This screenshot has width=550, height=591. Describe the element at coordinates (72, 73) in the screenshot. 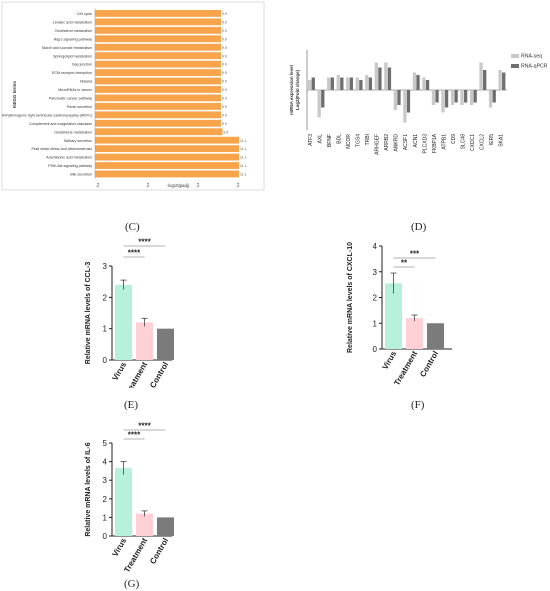

I see `category-label: ECM-receptor interaction` at that location.